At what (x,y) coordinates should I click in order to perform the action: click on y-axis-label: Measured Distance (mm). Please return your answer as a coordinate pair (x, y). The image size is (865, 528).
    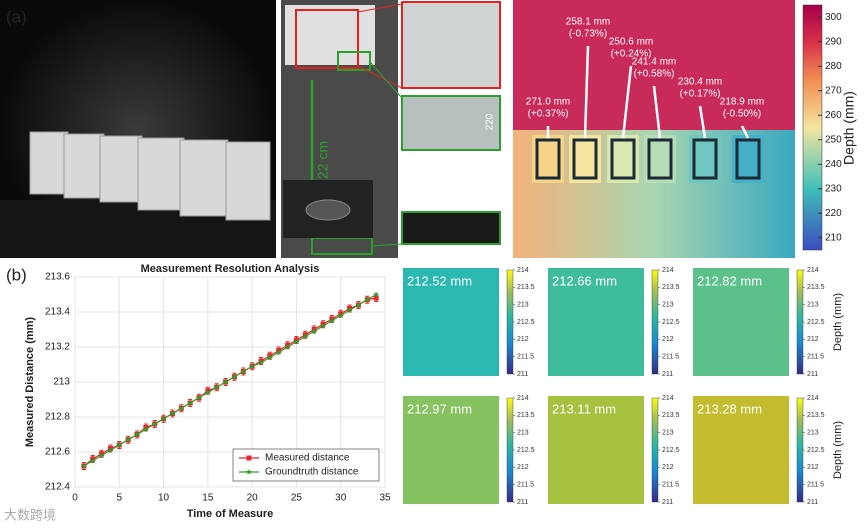
    Looking at the image, I should click on (30, 382).